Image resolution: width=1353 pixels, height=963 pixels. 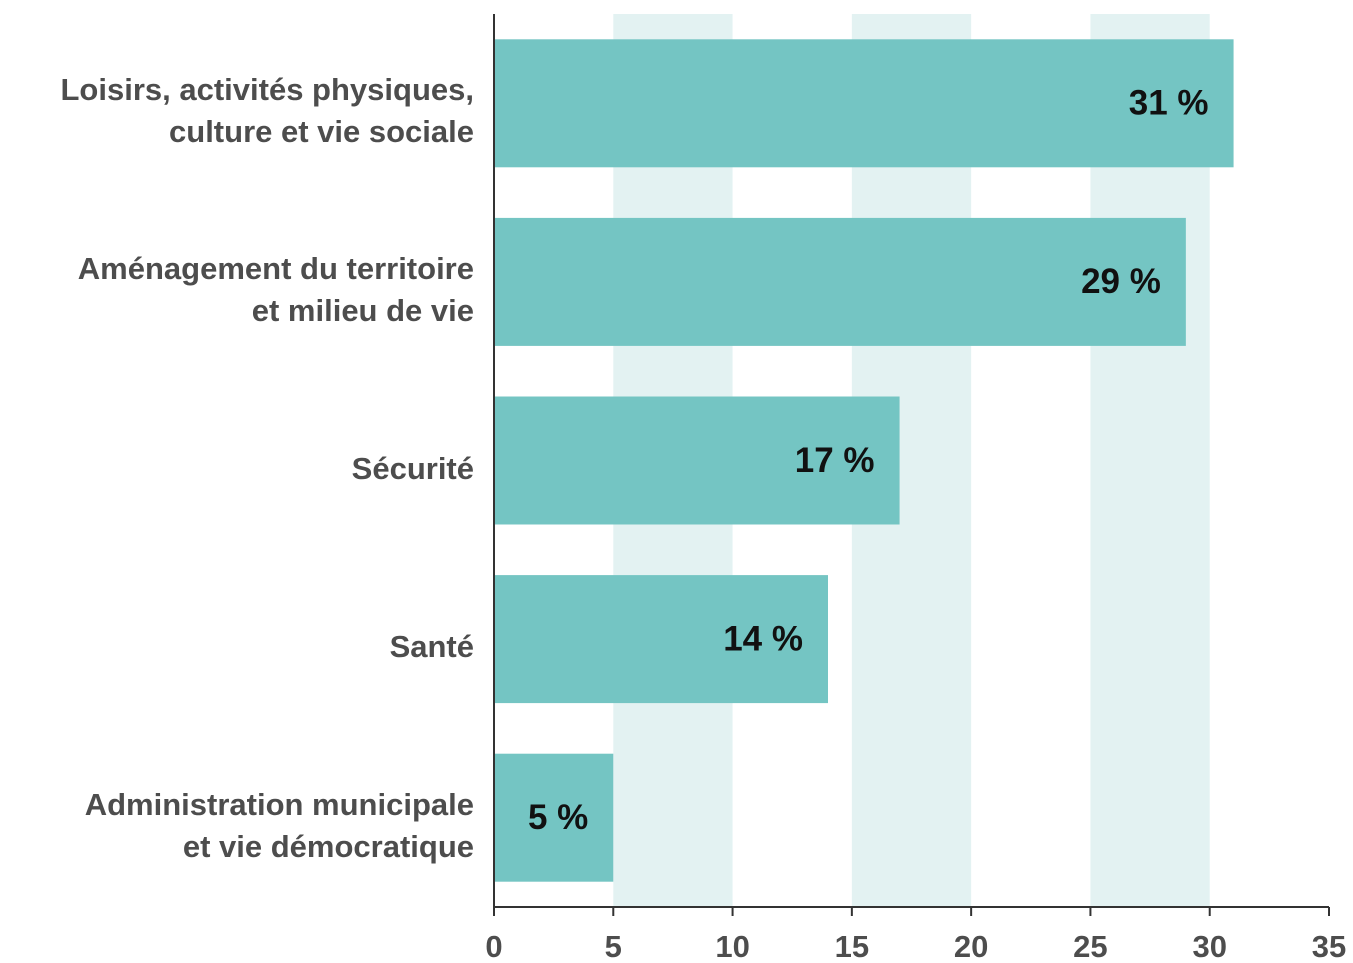 What do you see at coordinates (1209, 946) in the screenshot?
I see `x-tick-label: 30` at bounding box center [1209, 946].